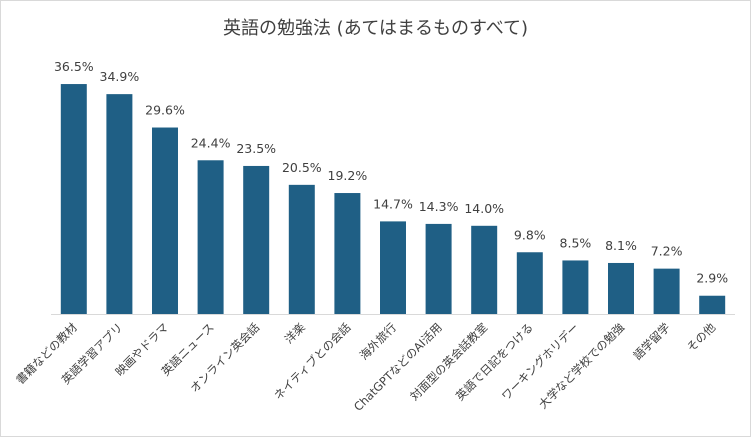 The image size is (751, 437). I want to click on data-label: 7.2%, so click(667, 251).